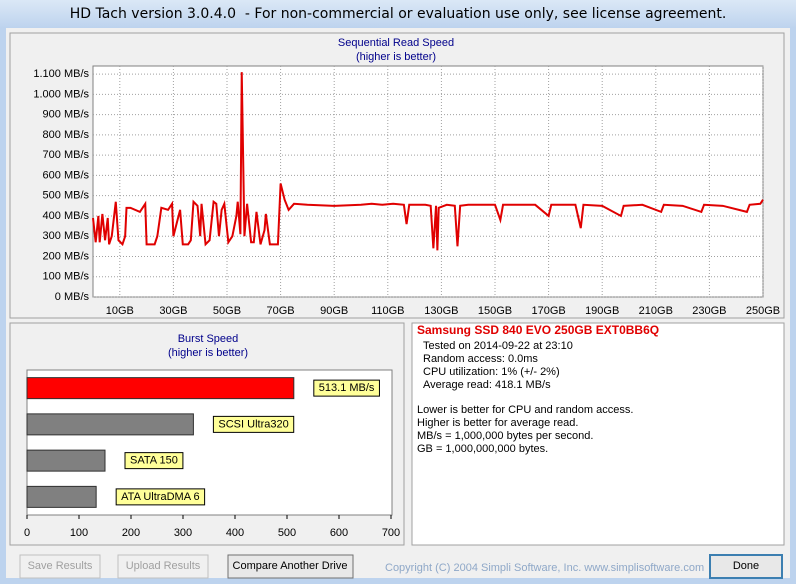 Image resolution: width=796 pixels, height=584 pixels. What do you see at coordinates (227, 311) in the screenshot?
I see `x-tick-label: 50GB` at bounding box center [227, 311].